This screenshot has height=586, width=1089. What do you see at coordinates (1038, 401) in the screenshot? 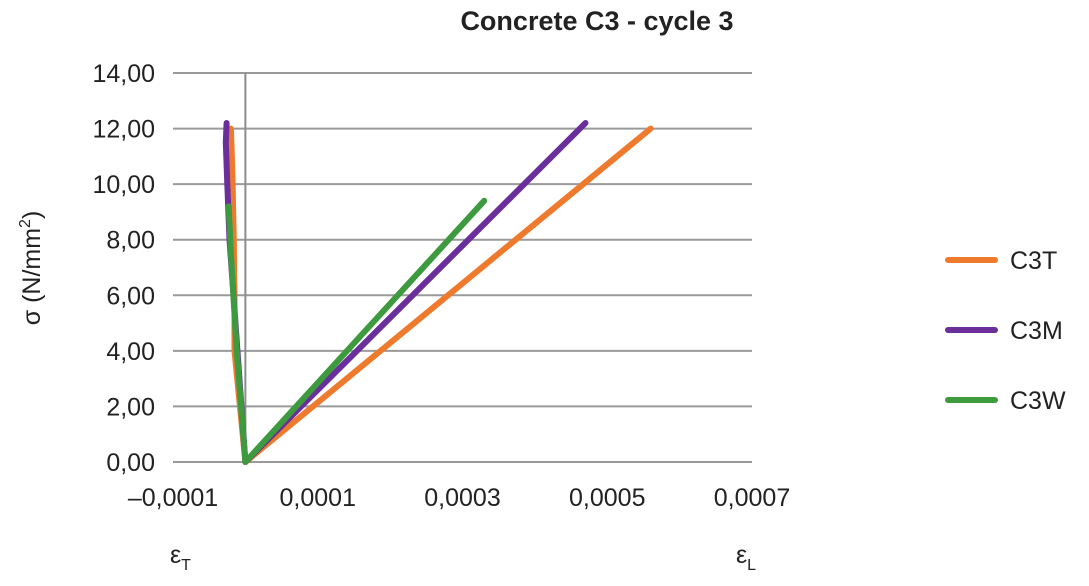
I see `legend-label-c3w: C3W` at bounding box center [1038, 401].